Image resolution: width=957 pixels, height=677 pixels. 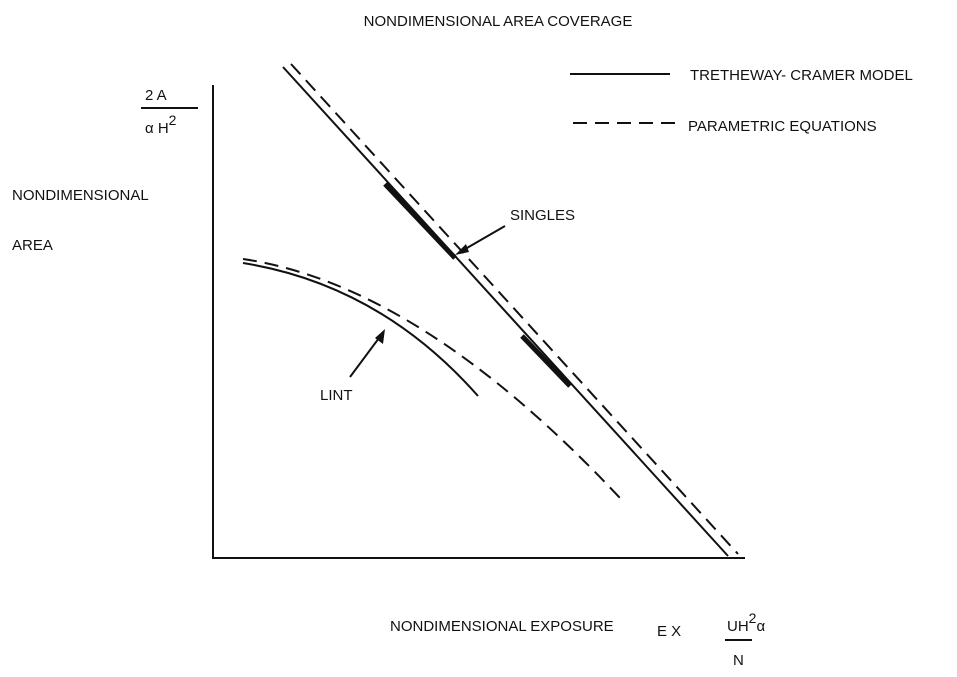 I want to click on y-formula-numerator: 2 A, so click(x=156, y=95).